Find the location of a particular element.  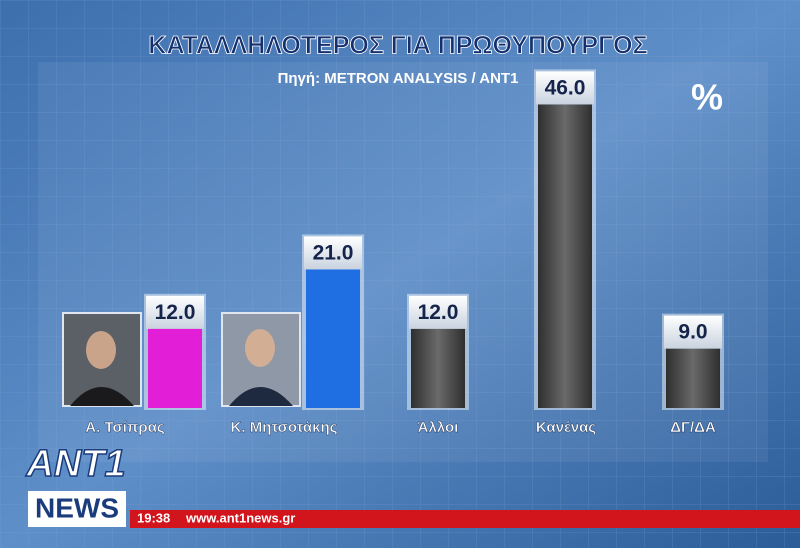

value-label: 46.0 is located at coordinates (565, 87).